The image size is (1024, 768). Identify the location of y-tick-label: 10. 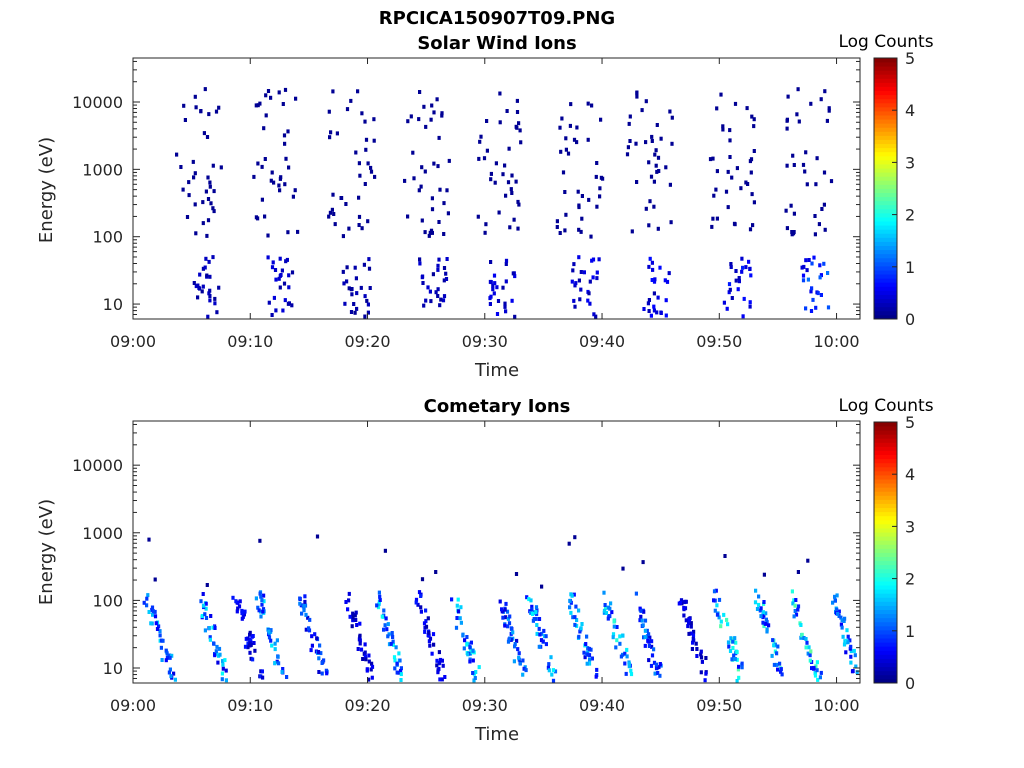
(113, 304).